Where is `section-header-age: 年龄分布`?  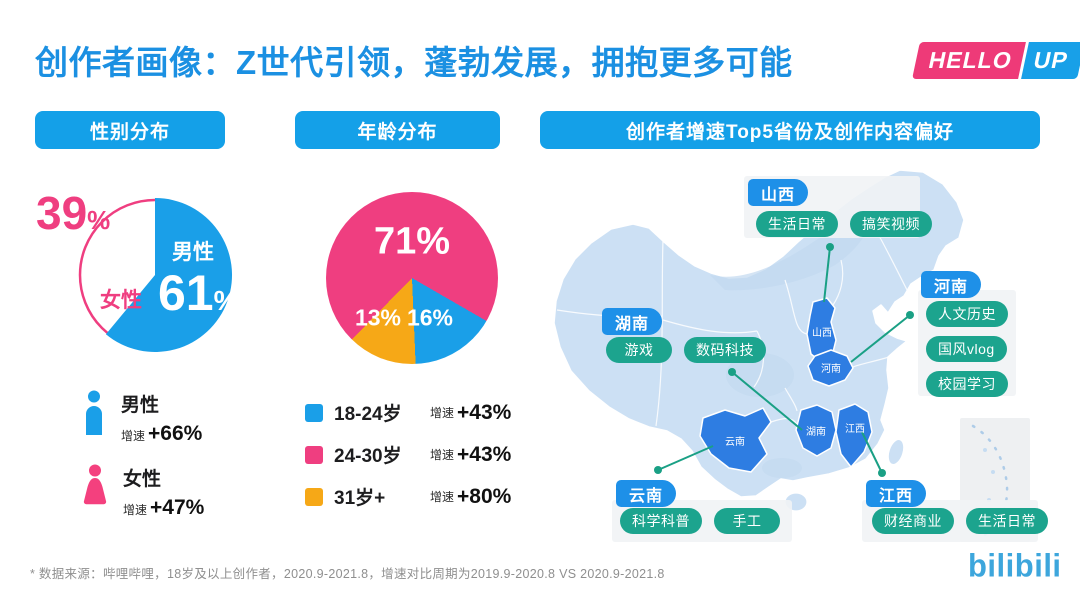
section-header-age: 年龄分布 is located at coordinates (397, 130).